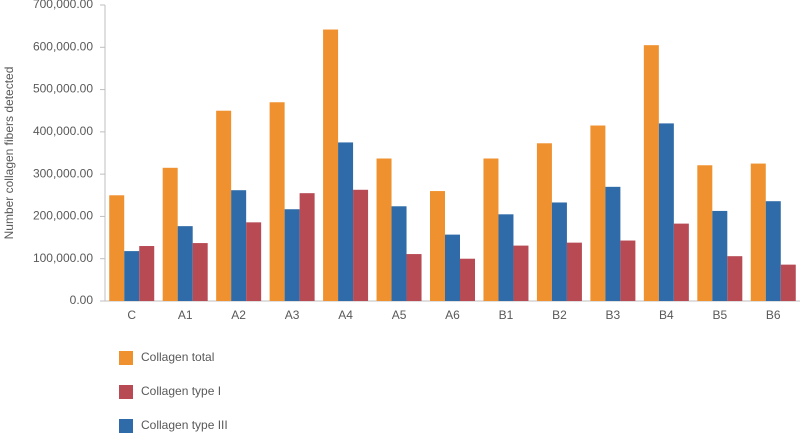  I want to click on y-tick-label: 300,000.00, so click(63, 173).